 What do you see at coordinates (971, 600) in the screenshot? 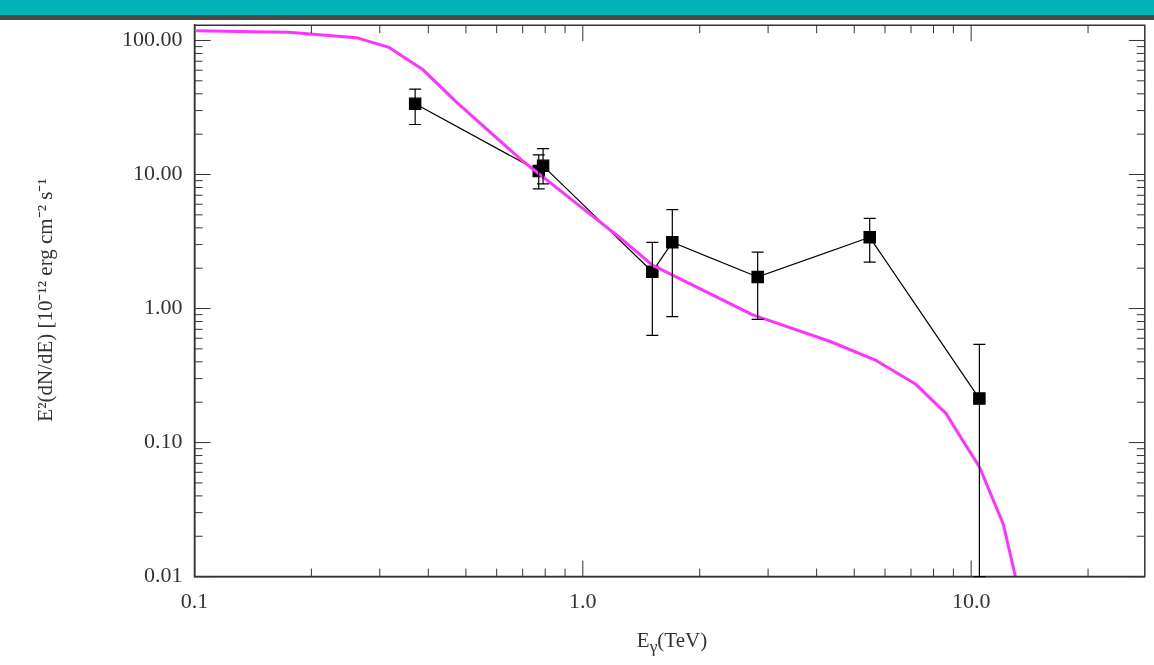
I see `x-tick-label: 10.0` at bounding box center [971, 600].